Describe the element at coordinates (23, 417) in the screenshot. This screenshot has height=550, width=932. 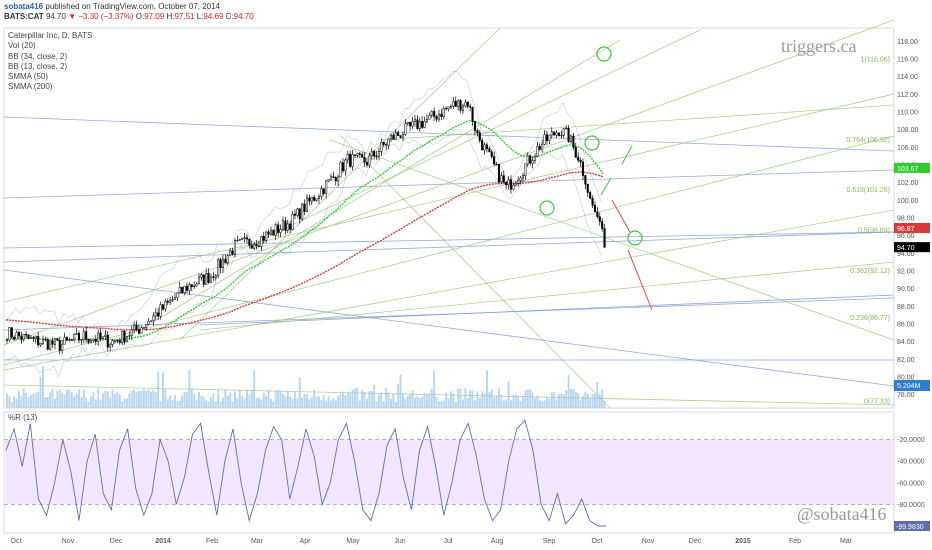
I see `indicator-label: %R (13)` at that location.